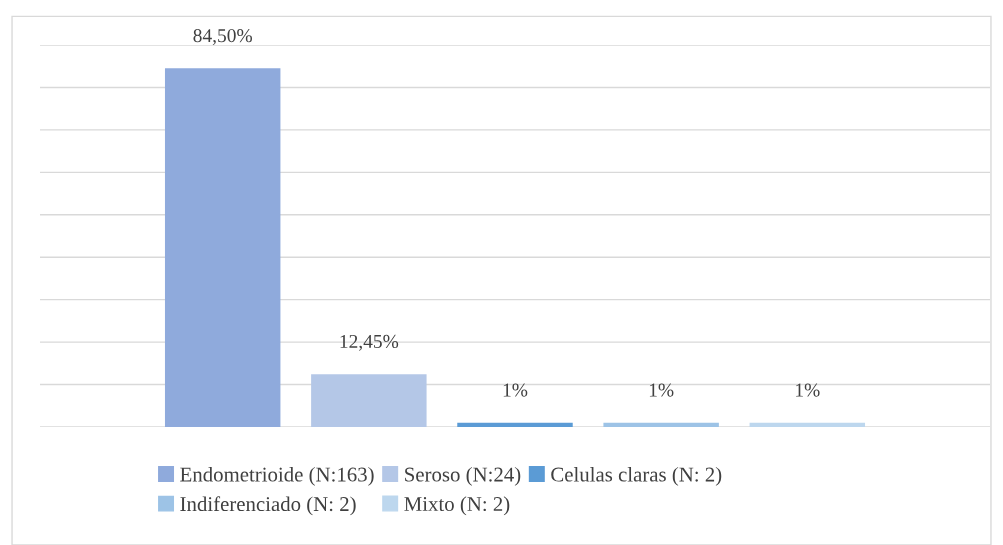 This screenshot has height=545, width=1003. I want to click on data-label: 84,50%, so click(222, 37).